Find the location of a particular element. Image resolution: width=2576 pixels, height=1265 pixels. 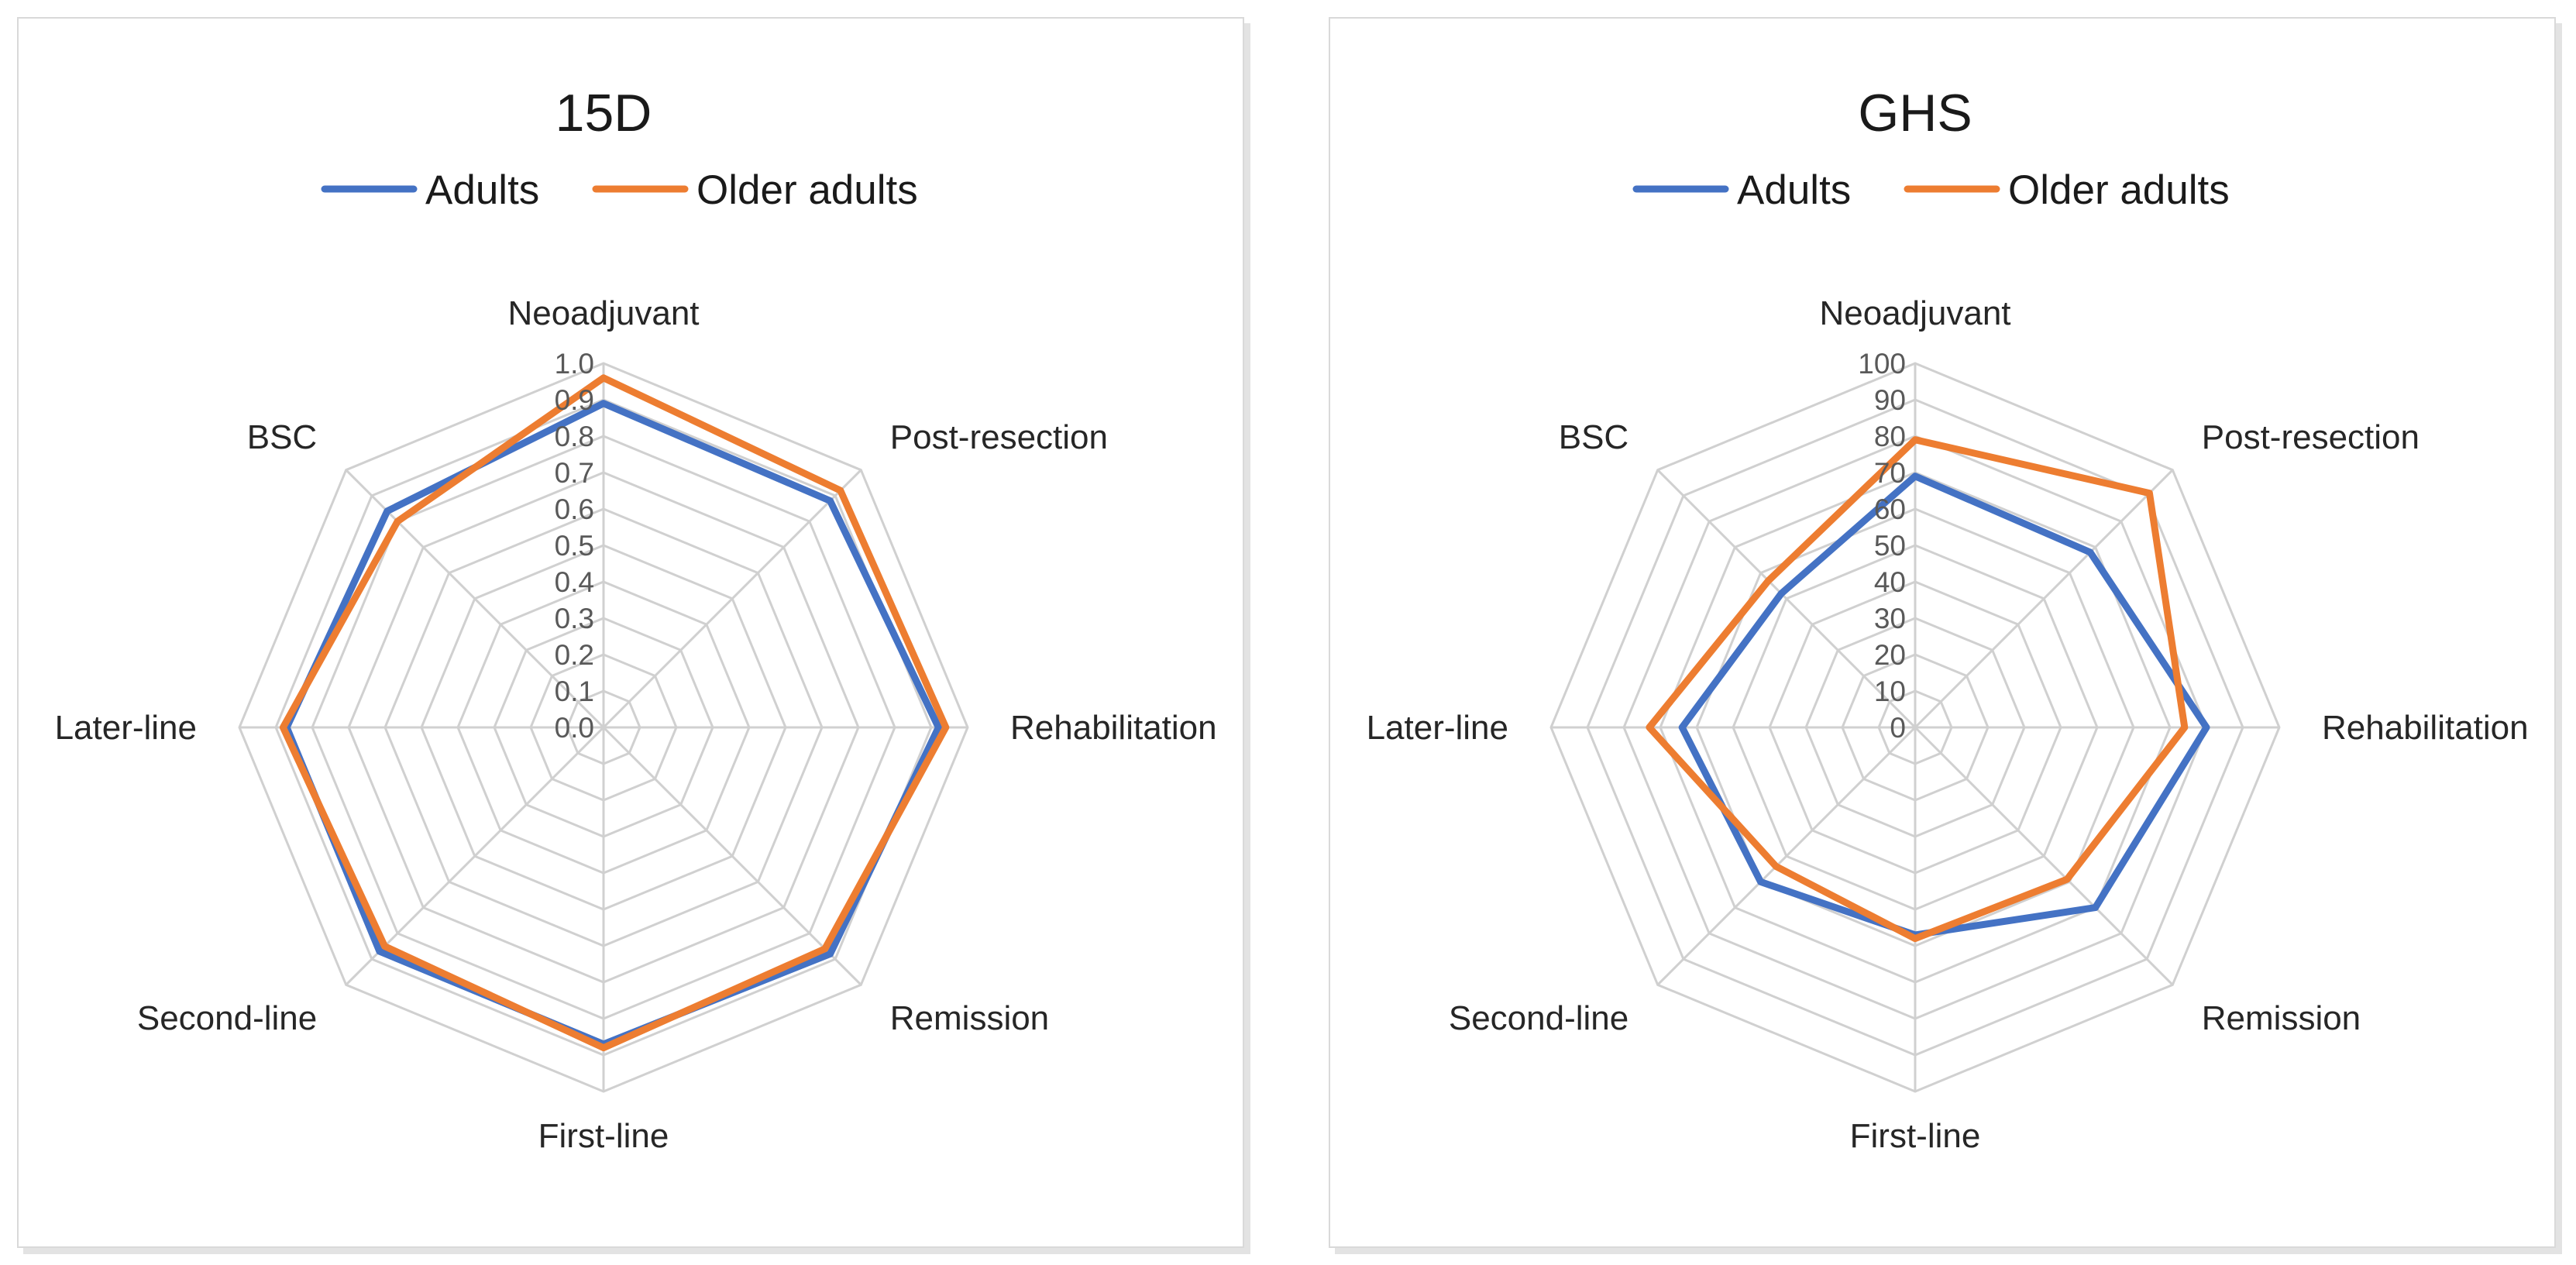

tick-label-9: 0.9 is located at coordinates (574, 400).